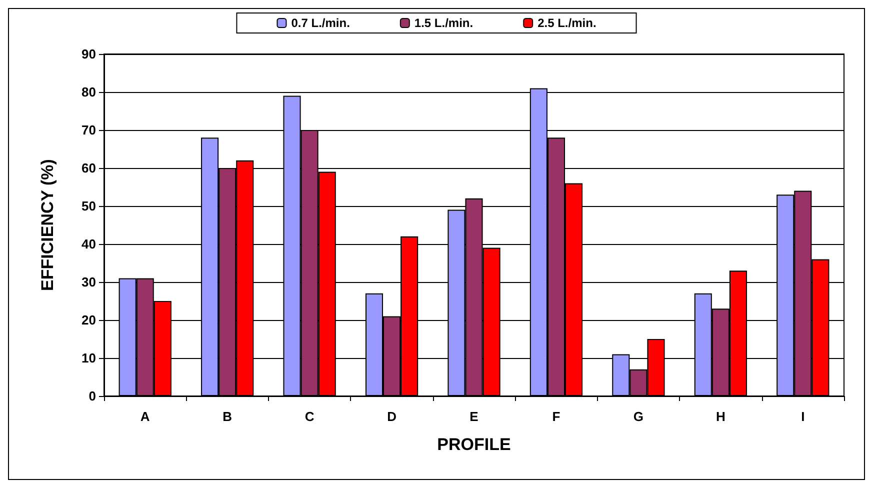 The image size is (875, 490). I want to click on y-tick-label: 0, so click(92, 396).